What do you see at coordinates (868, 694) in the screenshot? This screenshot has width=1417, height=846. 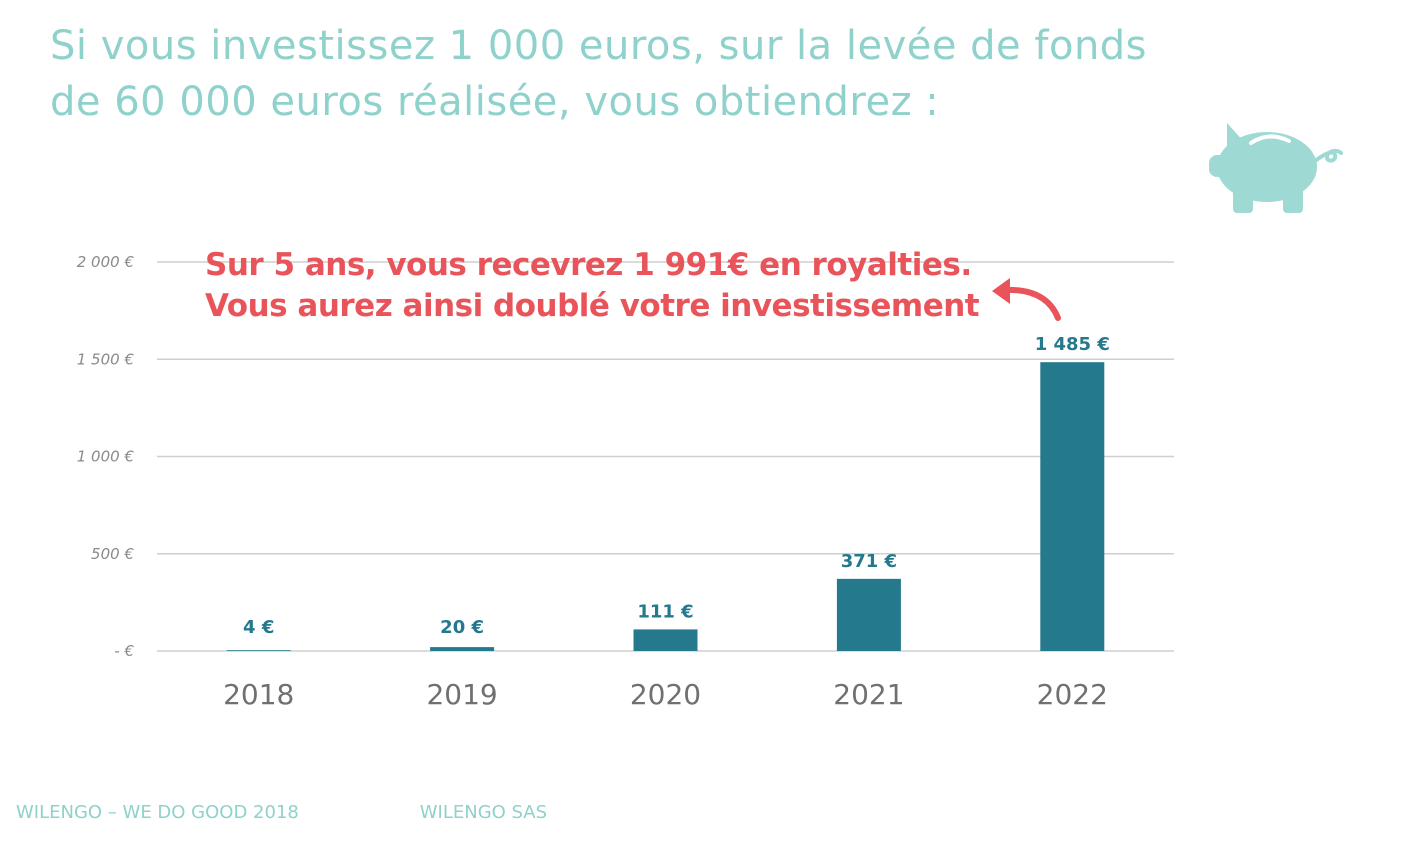 I see `x-tick-label-2021: 2021` at bounding box center [868, 694].